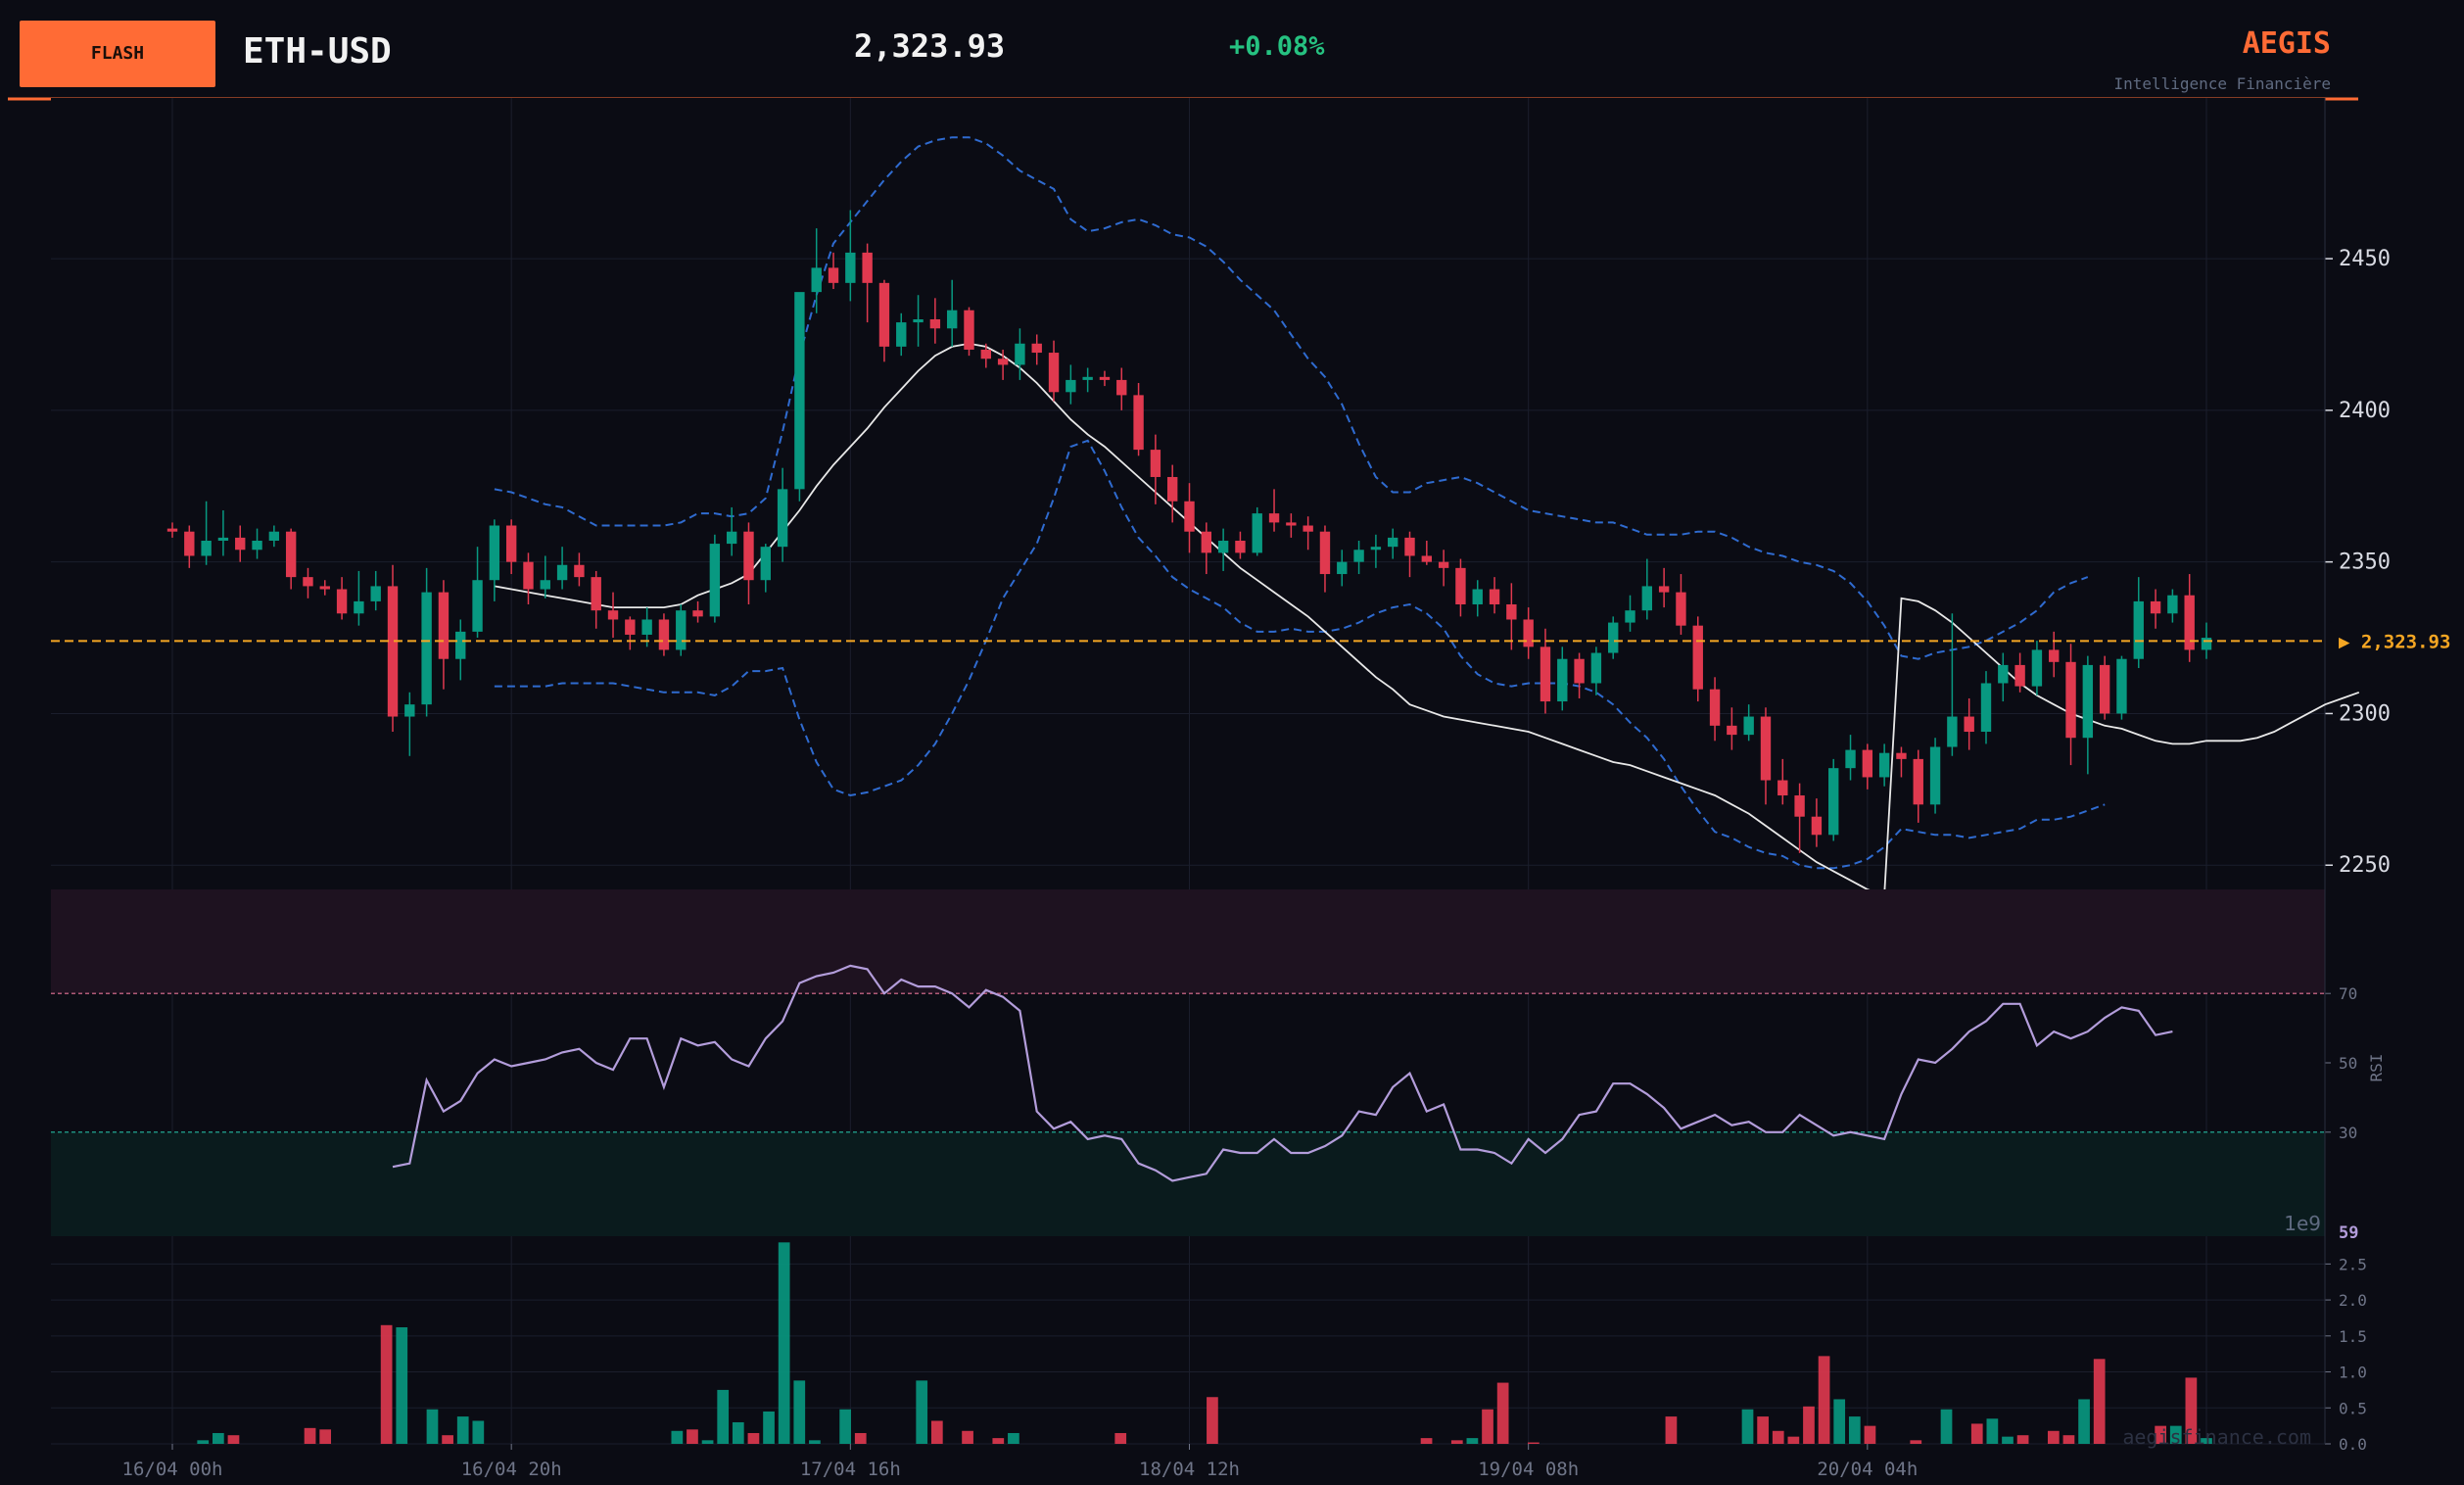  What do you see at coordinates (2365, 713) in the screenshot?
I see `price-tick-label: 2300` at bounding box center [2365, 713].